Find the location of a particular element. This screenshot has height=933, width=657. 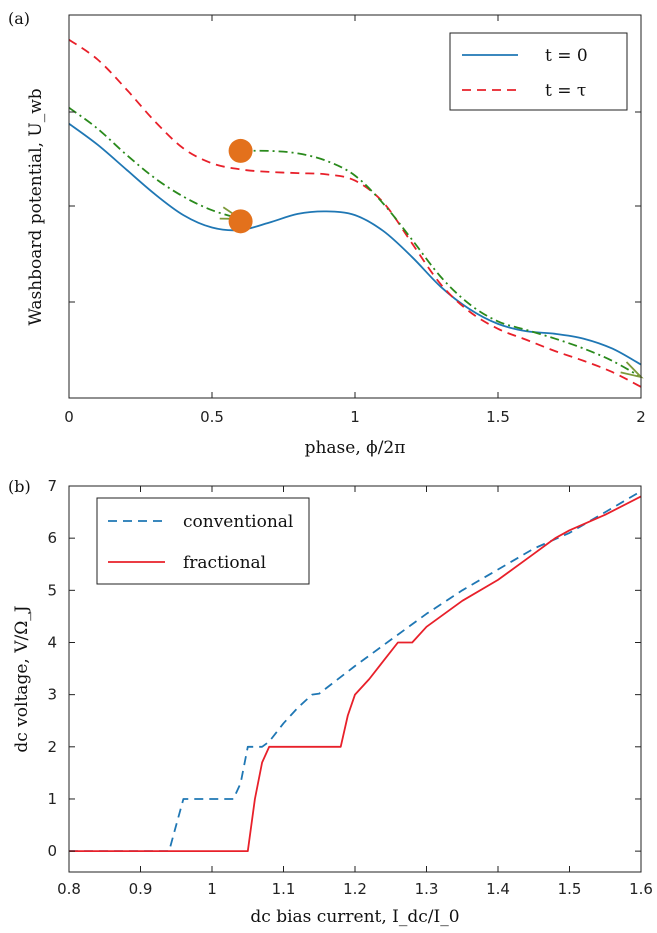

panel-a-markers is located at coordinates (240, 186).